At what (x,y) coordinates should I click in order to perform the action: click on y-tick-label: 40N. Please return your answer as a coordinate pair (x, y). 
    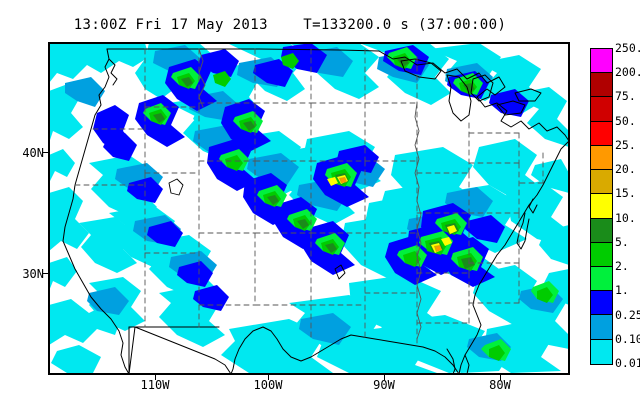
    Looking at the image, I should click on (33, 153).